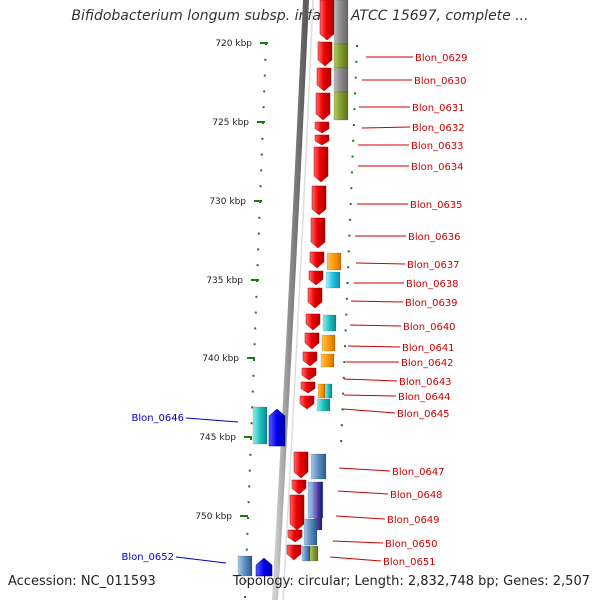 This screenshot has height=600, width=600. What do you see at coordinates (147, 557) in the screenshot?
I see `gene-label: Blon_0652` at bounding box center [147, 557].